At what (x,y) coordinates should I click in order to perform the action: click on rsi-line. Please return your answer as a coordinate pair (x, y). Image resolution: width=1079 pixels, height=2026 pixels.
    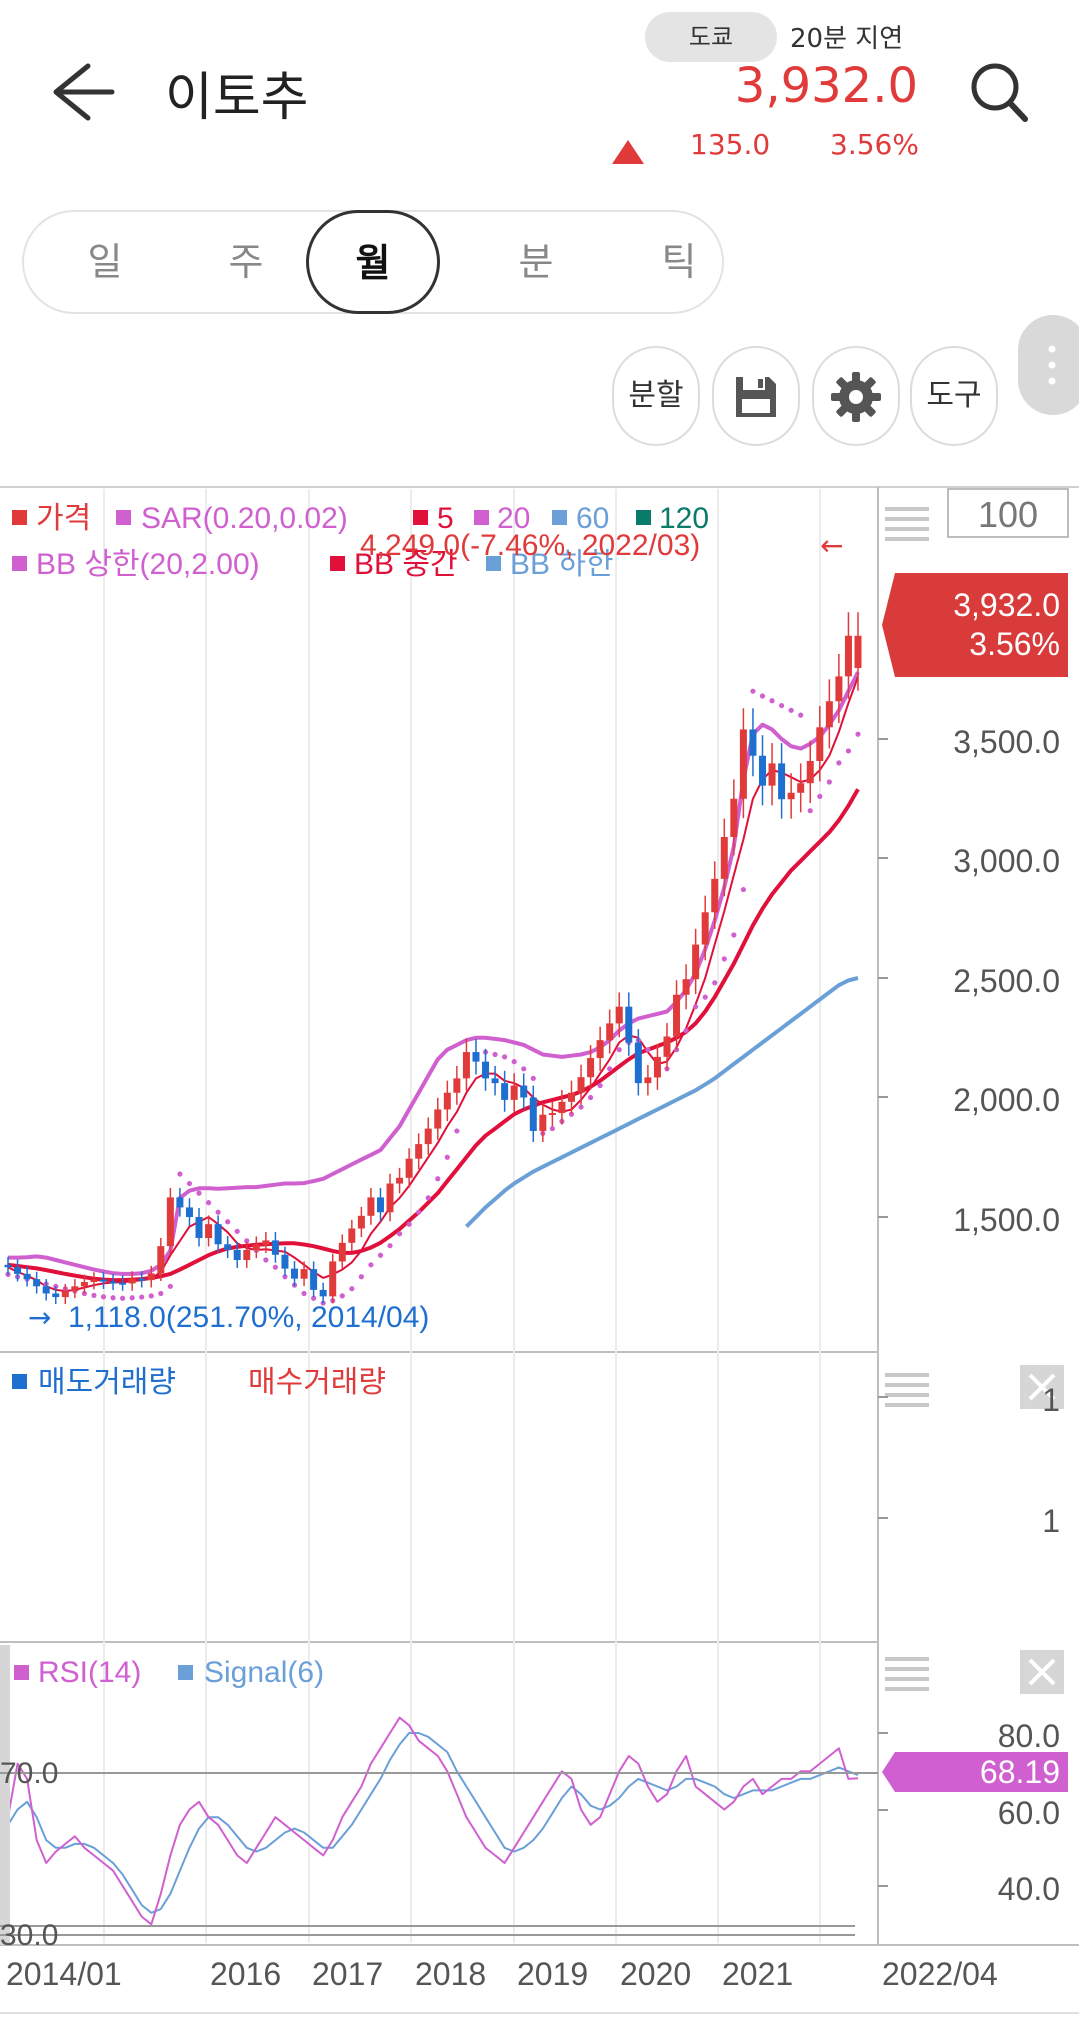
    Looking at the image, I should click on (433, 1821).